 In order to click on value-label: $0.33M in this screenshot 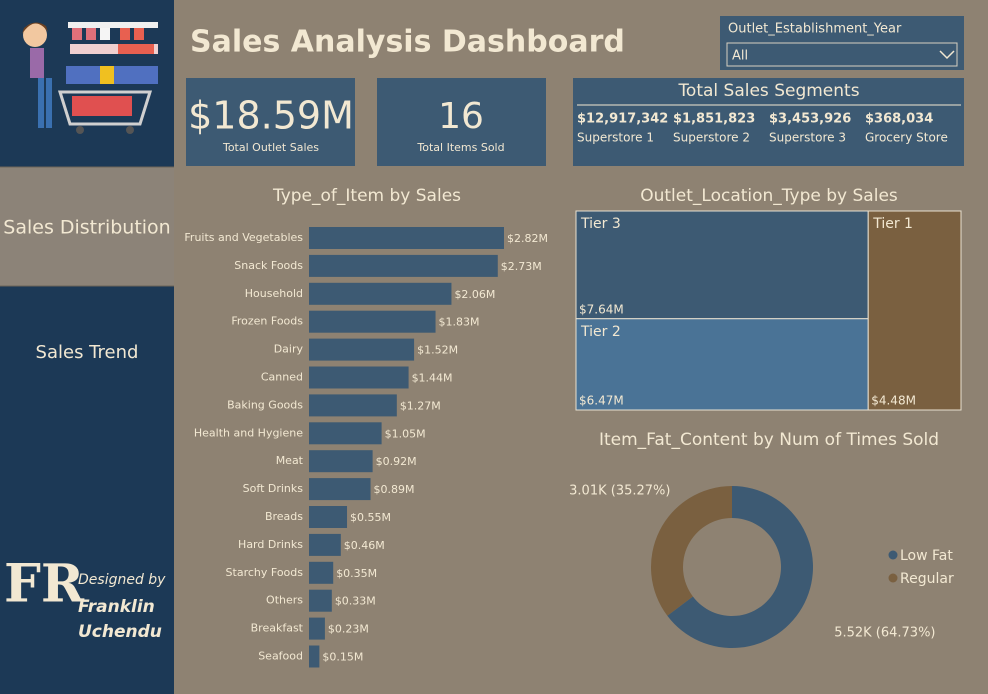, I will do `click(355, 601)`.